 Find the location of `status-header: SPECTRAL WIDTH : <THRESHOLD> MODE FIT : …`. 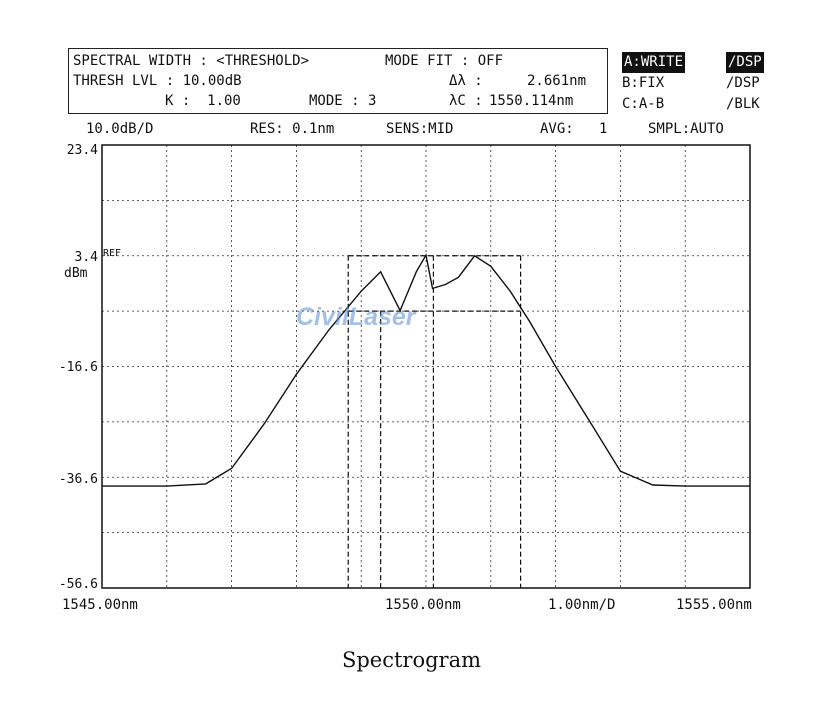

status-header: SPECTRAL WIDTH : <THRESHOLD> MODE FIT : … is located at coordinates (338, 81).